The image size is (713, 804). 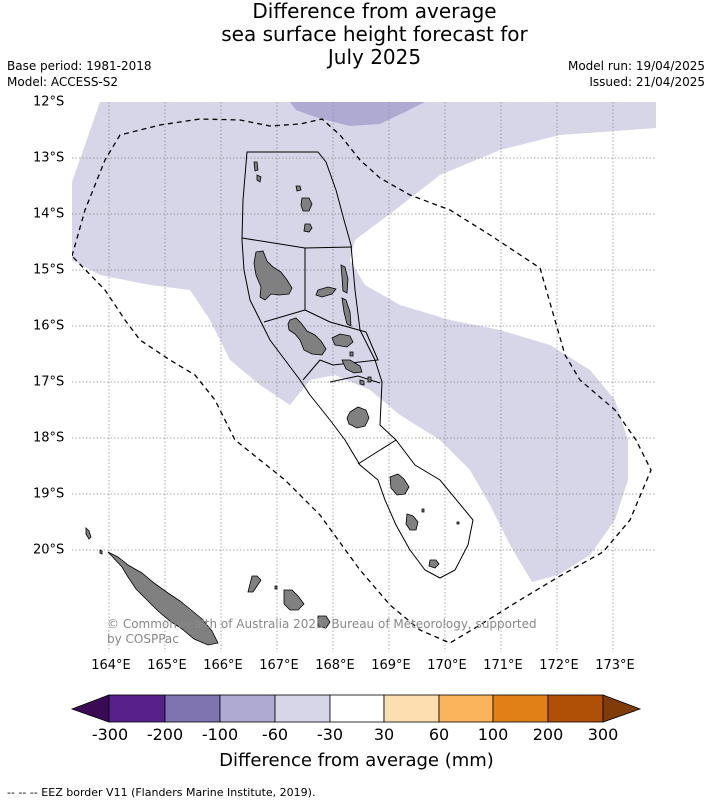 What do you see at coordinates (548, 734) in the screenshot?
I see `colorbar-tick-200: 200` at bounding box center [548, 734].